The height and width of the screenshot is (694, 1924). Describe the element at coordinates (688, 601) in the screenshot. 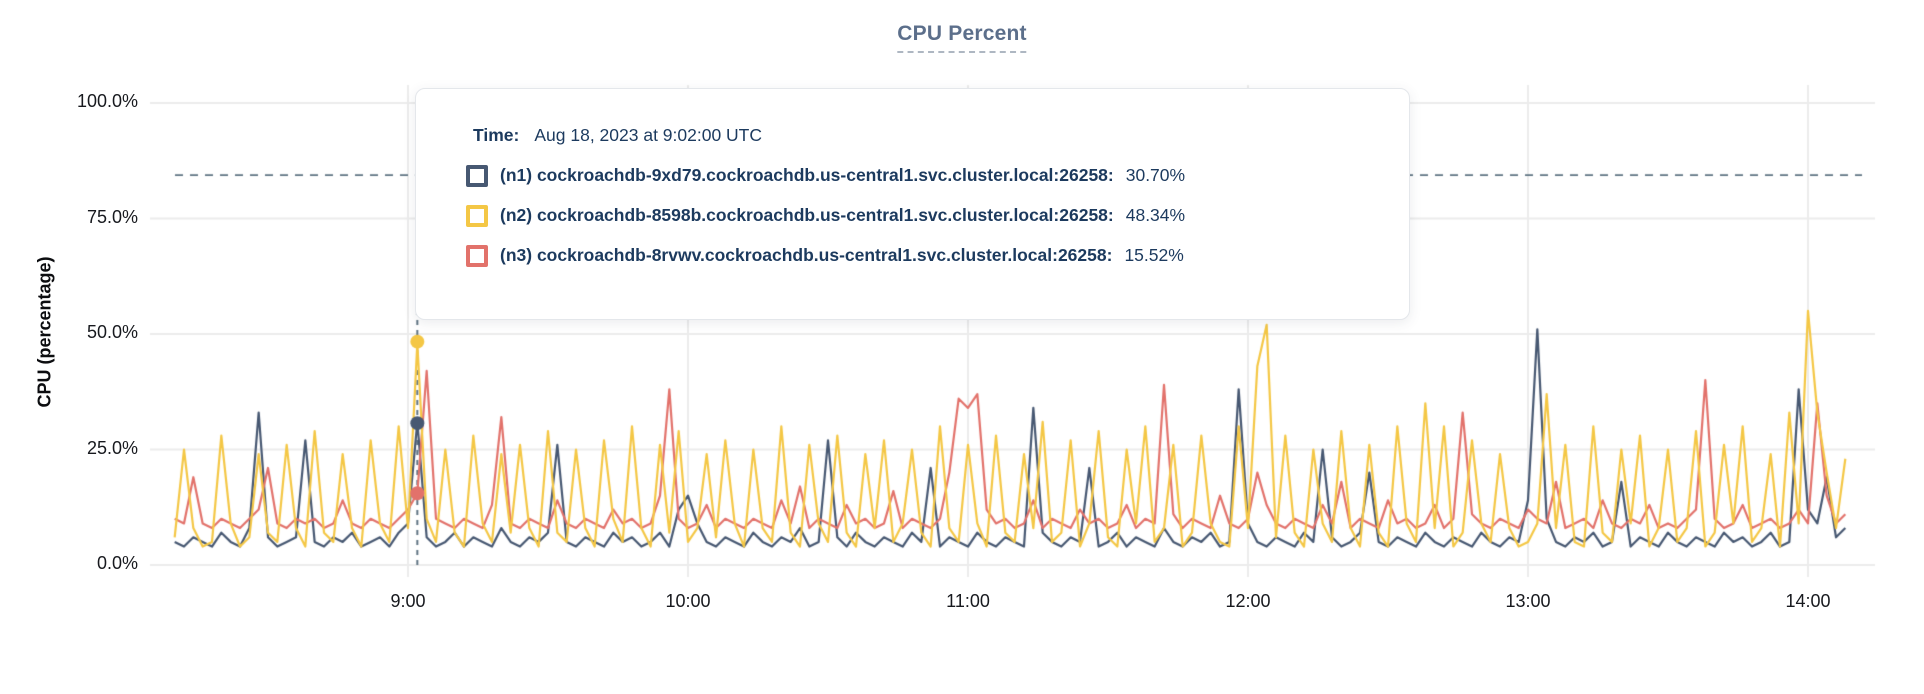

I see `x-tick-label: 10:00` at that location.